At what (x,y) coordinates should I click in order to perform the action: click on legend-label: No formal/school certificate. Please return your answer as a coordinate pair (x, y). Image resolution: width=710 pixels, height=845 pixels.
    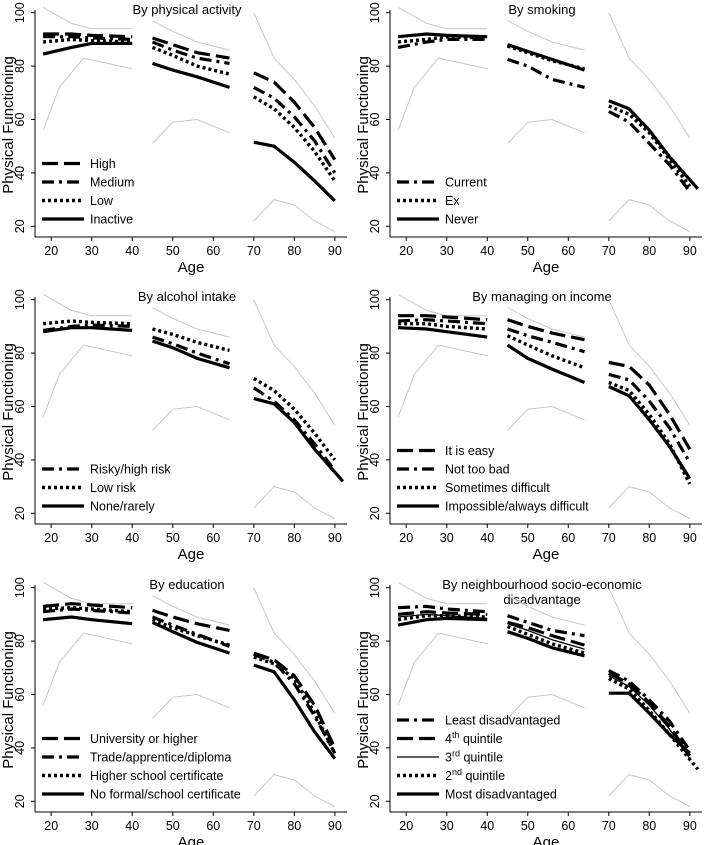
    Looking at the image, I should click on (165, 795).